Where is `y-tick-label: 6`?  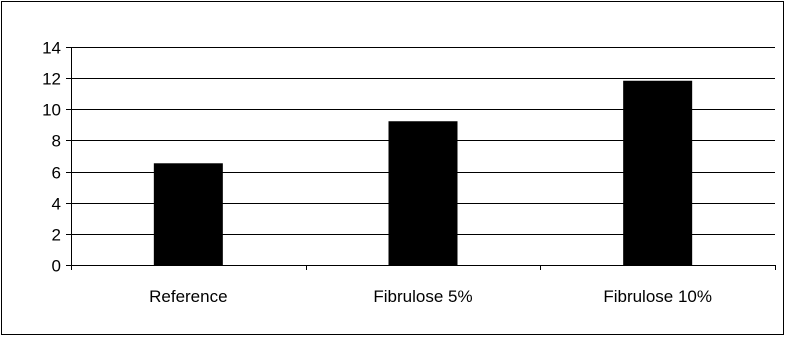
y-tick-label: 6 is located at coordinates (56, 173).